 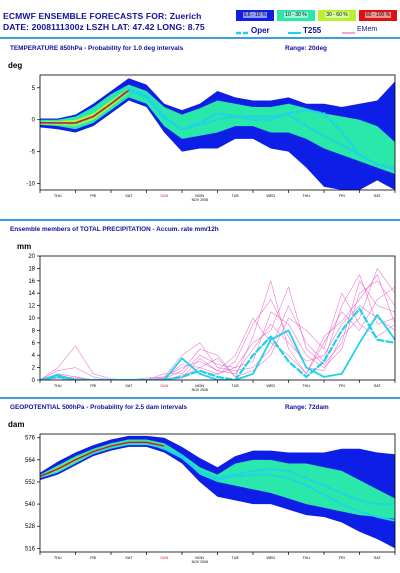 What do you see at coordinates (34, 331) in the screenshot?
I see `y-tick-label: 8` at bounding box center [34, 331].